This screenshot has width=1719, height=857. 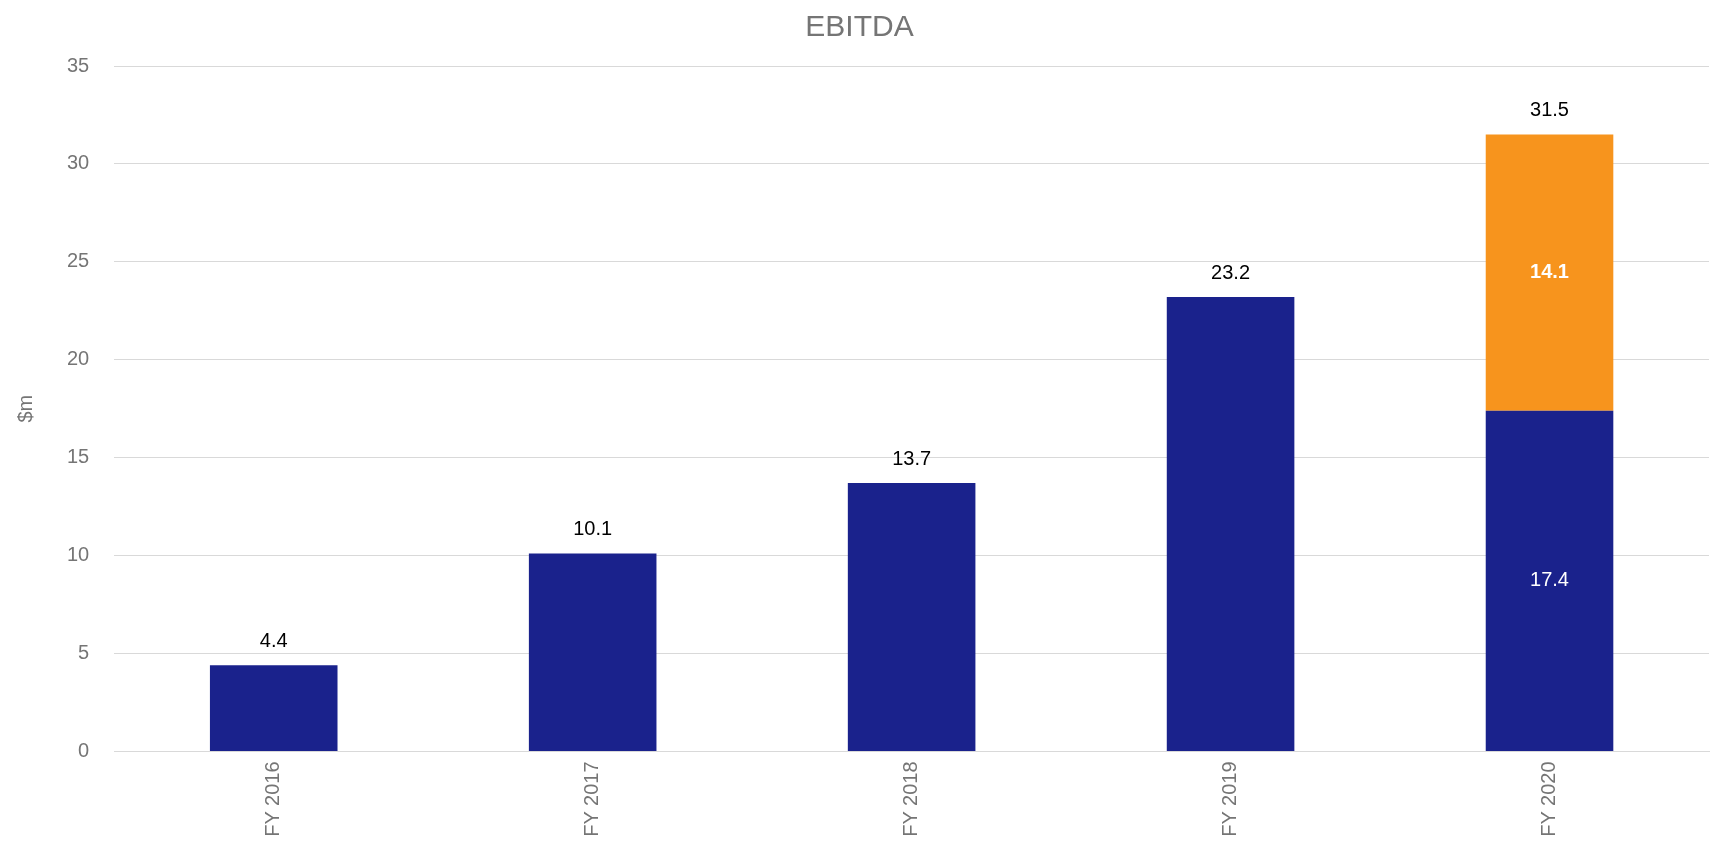 What do you see at coordinates (1548, 799) in the screenshot?
I see `x-tick-label: FY 2020` at bounding box center [1548, 799].